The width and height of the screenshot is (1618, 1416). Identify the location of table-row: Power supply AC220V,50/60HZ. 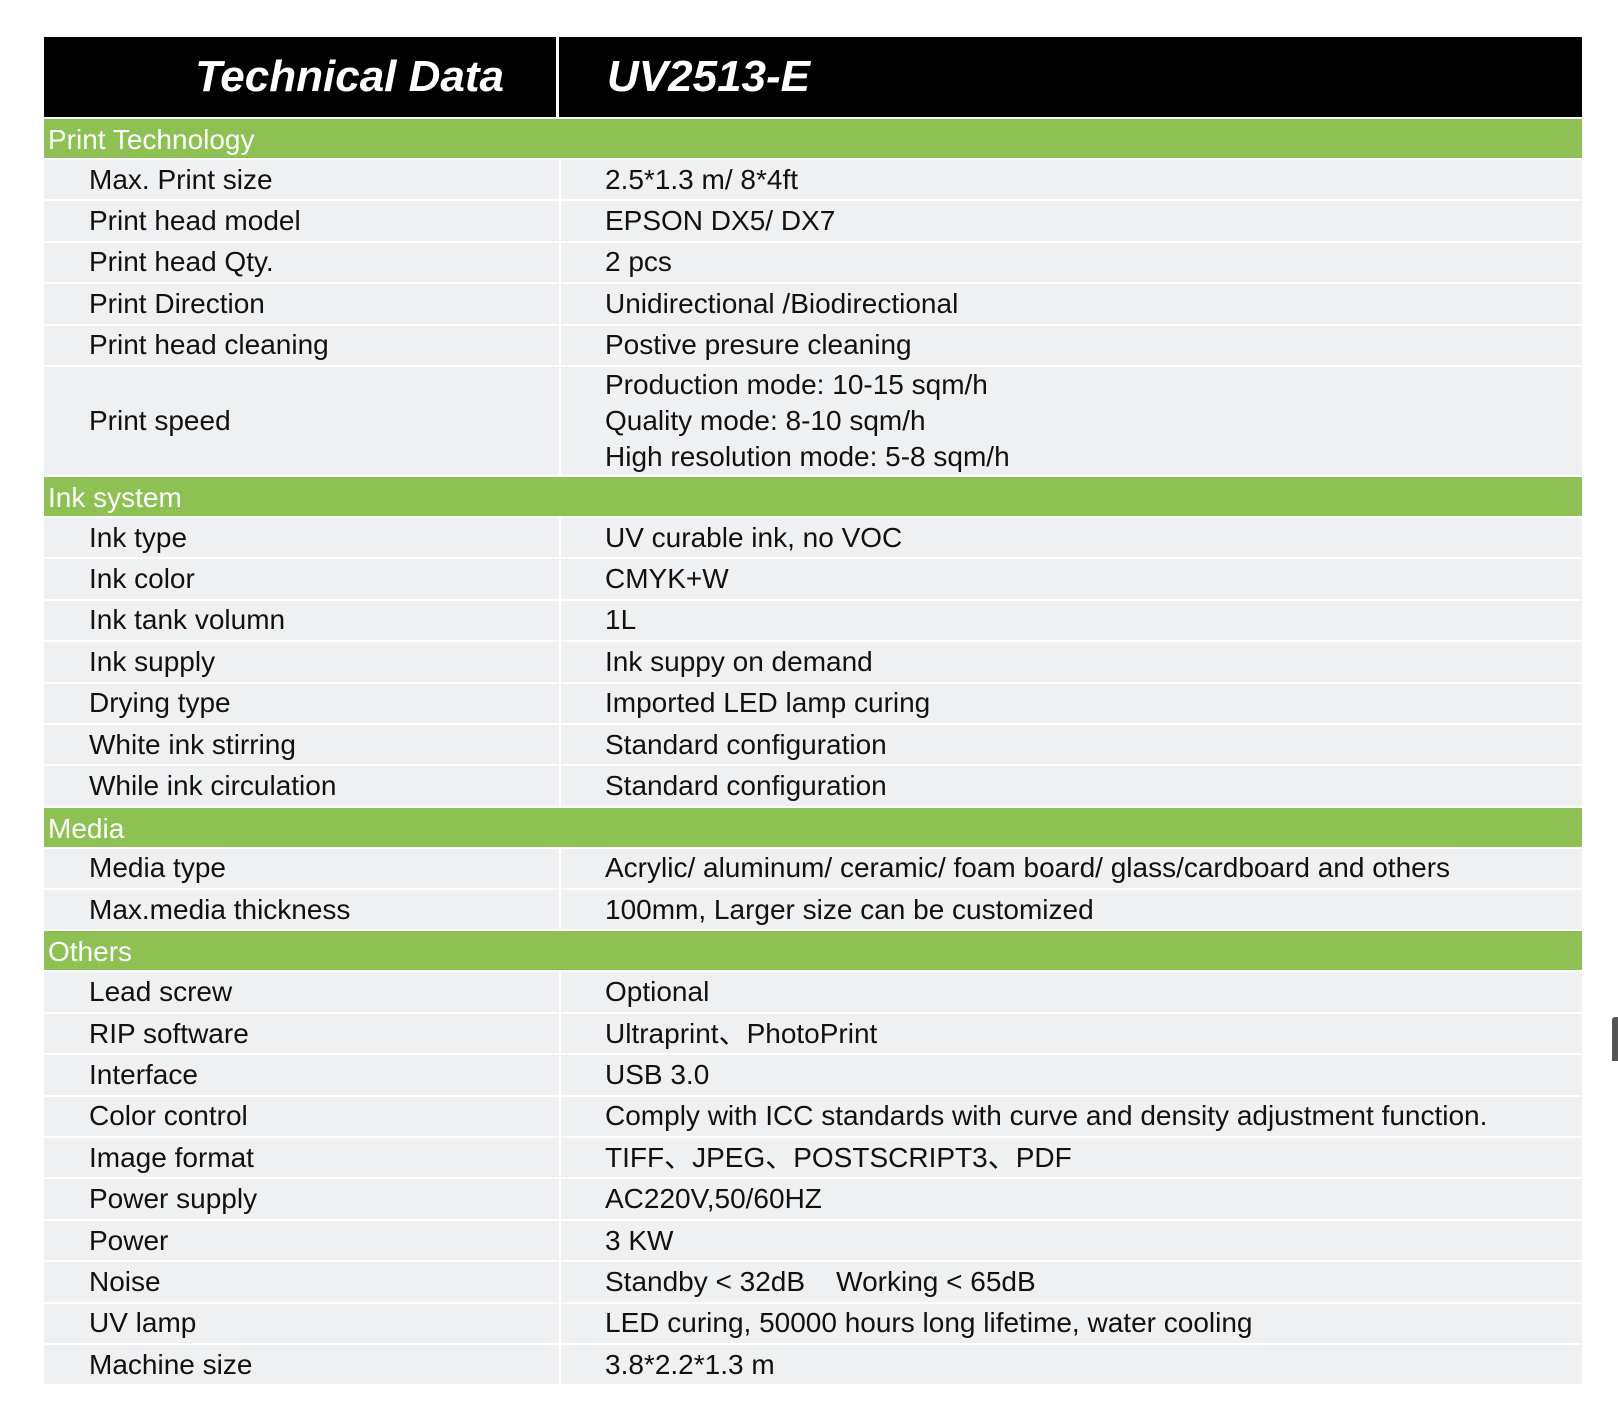
(813, 1198).